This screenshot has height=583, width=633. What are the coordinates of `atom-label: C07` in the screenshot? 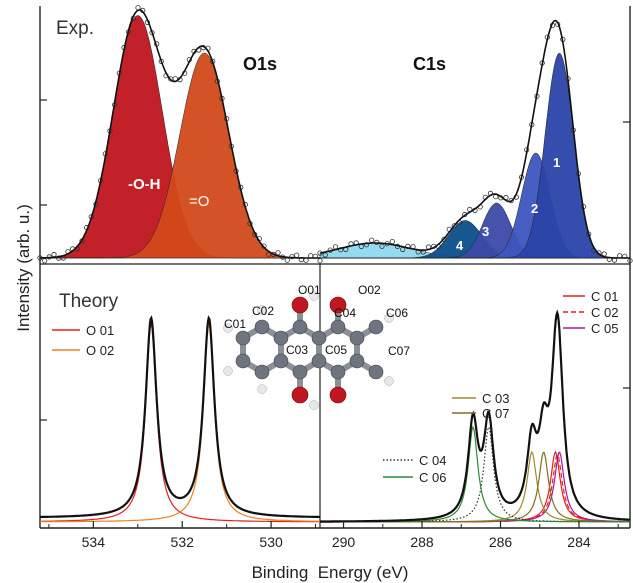 It's located at (399, 351).